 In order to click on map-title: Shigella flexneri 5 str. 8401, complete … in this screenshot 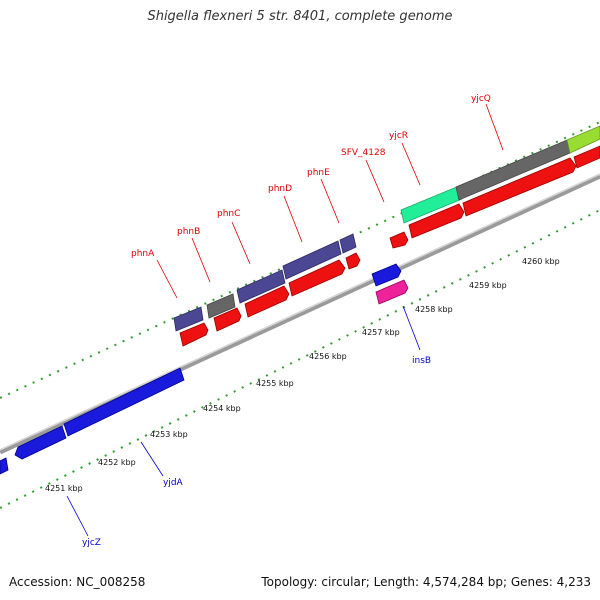, I will do `click(300, 16)`.